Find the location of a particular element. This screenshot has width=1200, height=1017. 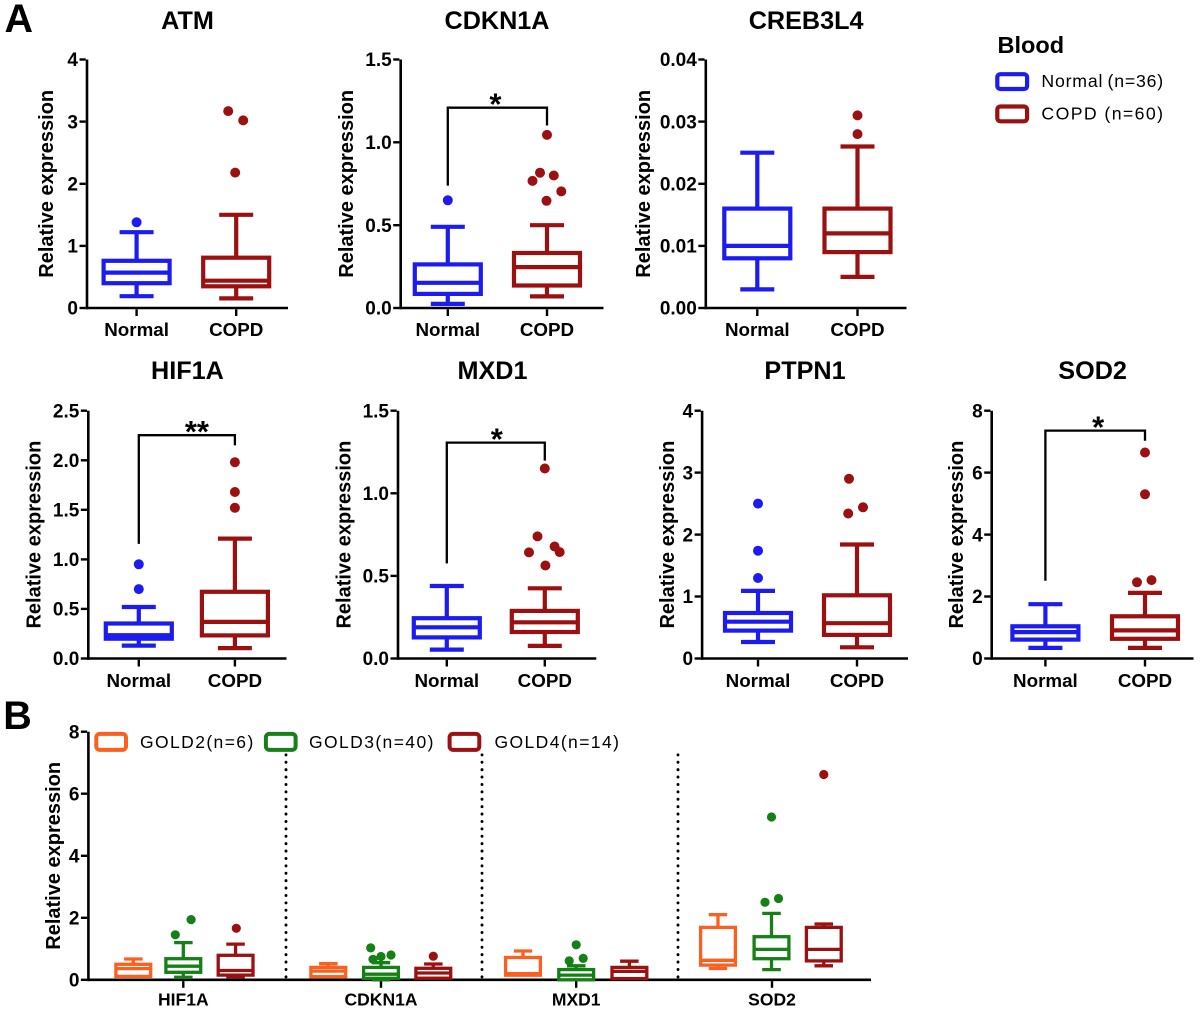

svg-text: COPD (n=60) is located at coordinates (1102, 113).